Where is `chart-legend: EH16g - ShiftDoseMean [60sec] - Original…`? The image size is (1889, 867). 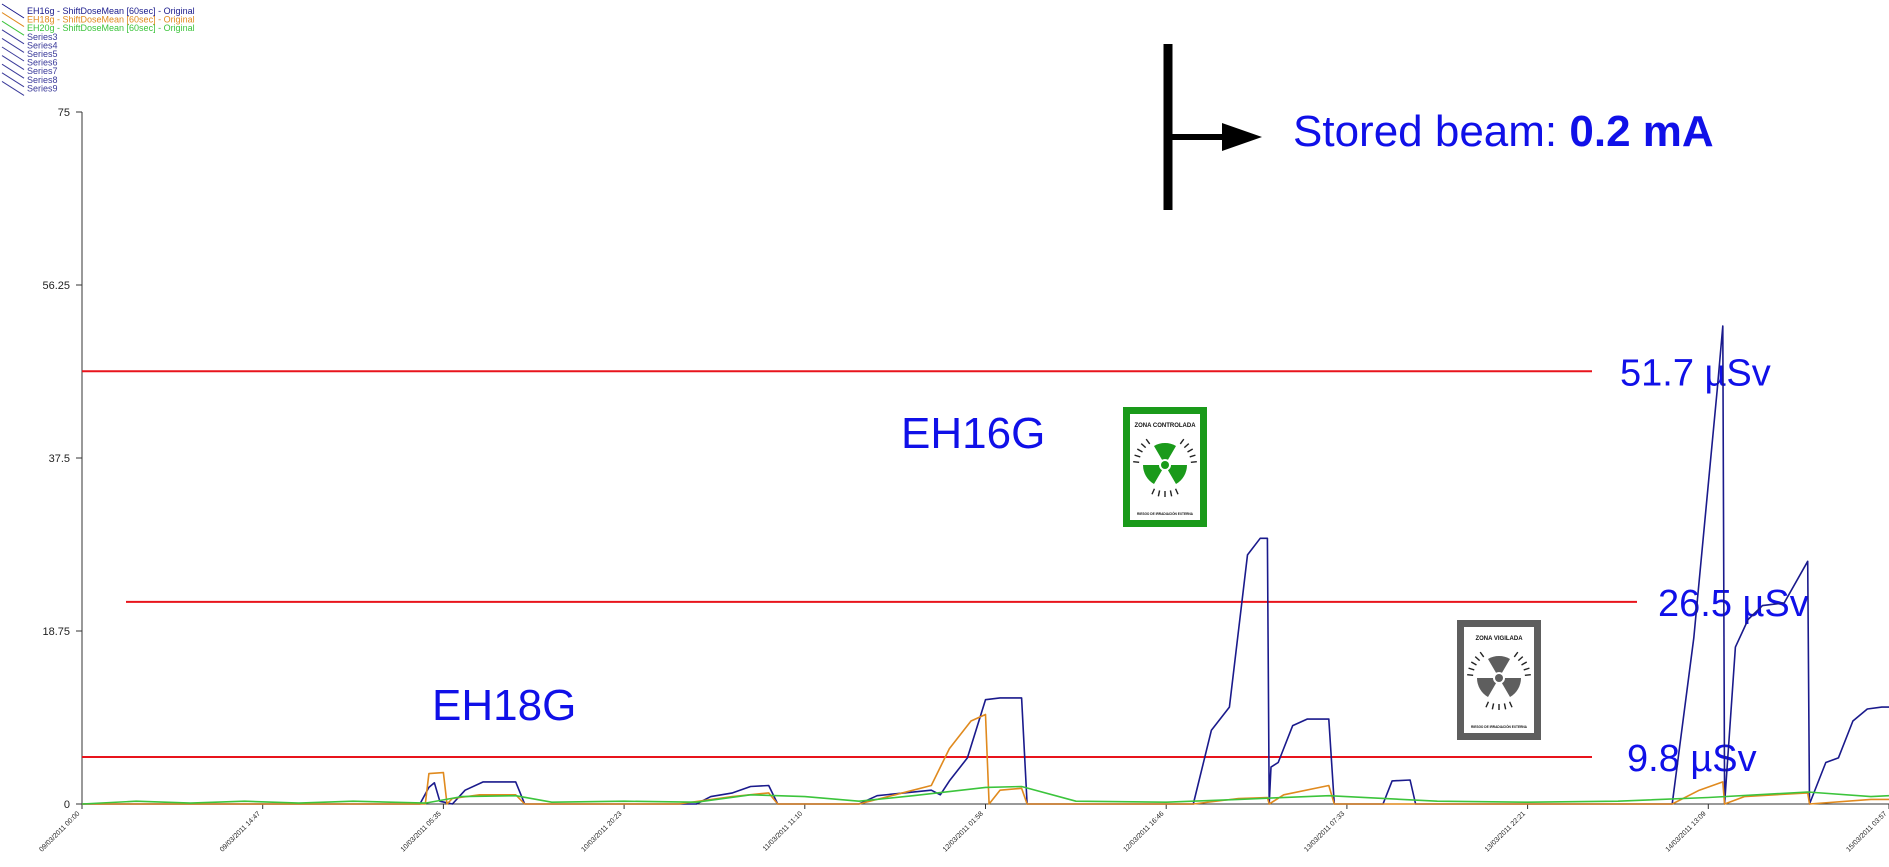
chart-legend: EH16g - ShiftDoseMean [60sec] - Original… is located at coordinates (98, 49).